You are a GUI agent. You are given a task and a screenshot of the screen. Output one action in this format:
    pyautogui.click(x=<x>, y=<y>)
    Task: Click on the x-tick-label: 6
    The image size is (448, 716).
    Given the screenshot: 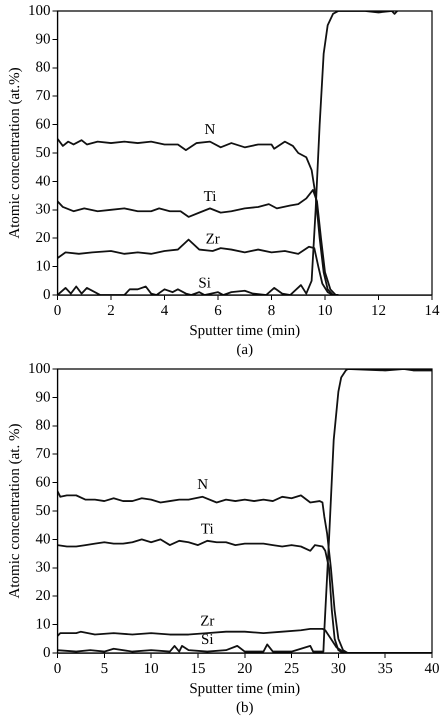 What is the action you would take?
    pyautogui.click(x=218, y=310)
    